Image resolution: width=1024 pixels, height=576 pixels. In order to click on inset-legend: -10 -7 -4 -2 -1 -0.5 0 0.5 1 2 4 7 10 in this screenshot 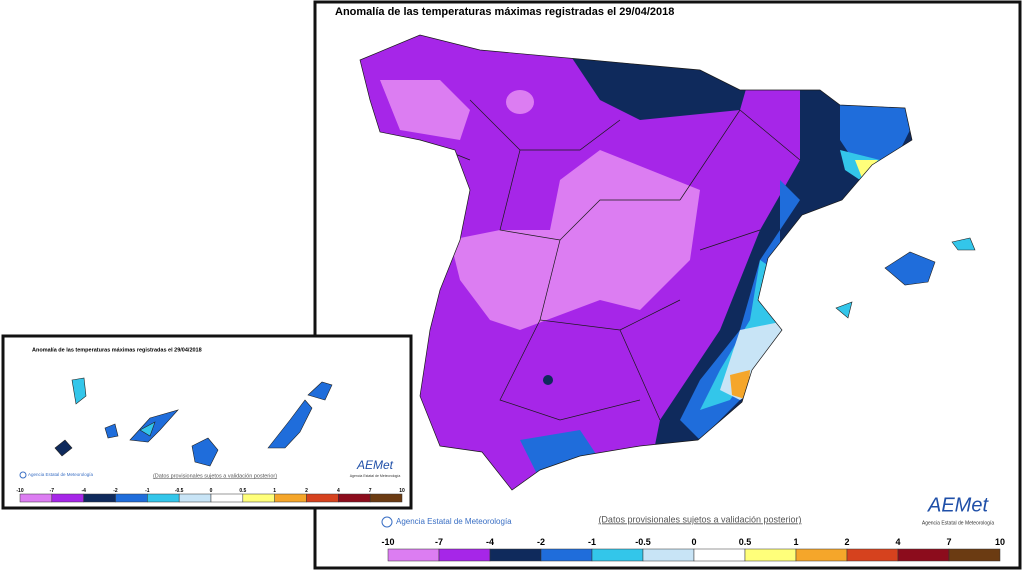, I will do `click(210, 495)`.